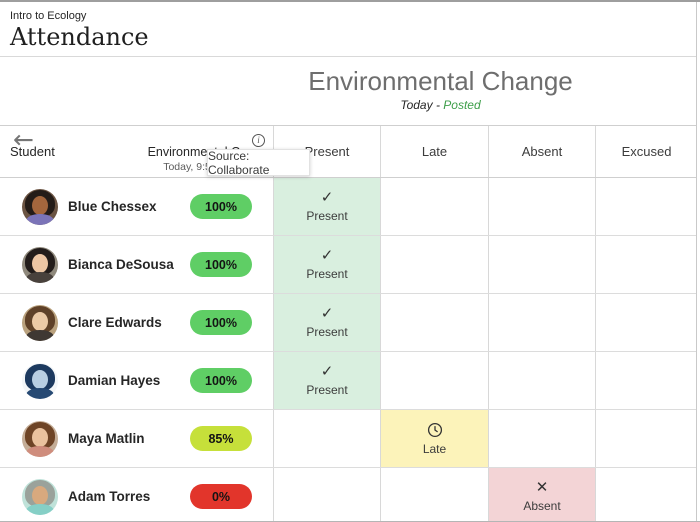 The image size is (700, 522). Describe the element at coordinates (112, 206) in the screenshot. I see `student-name: Blue Chessex` at that location.